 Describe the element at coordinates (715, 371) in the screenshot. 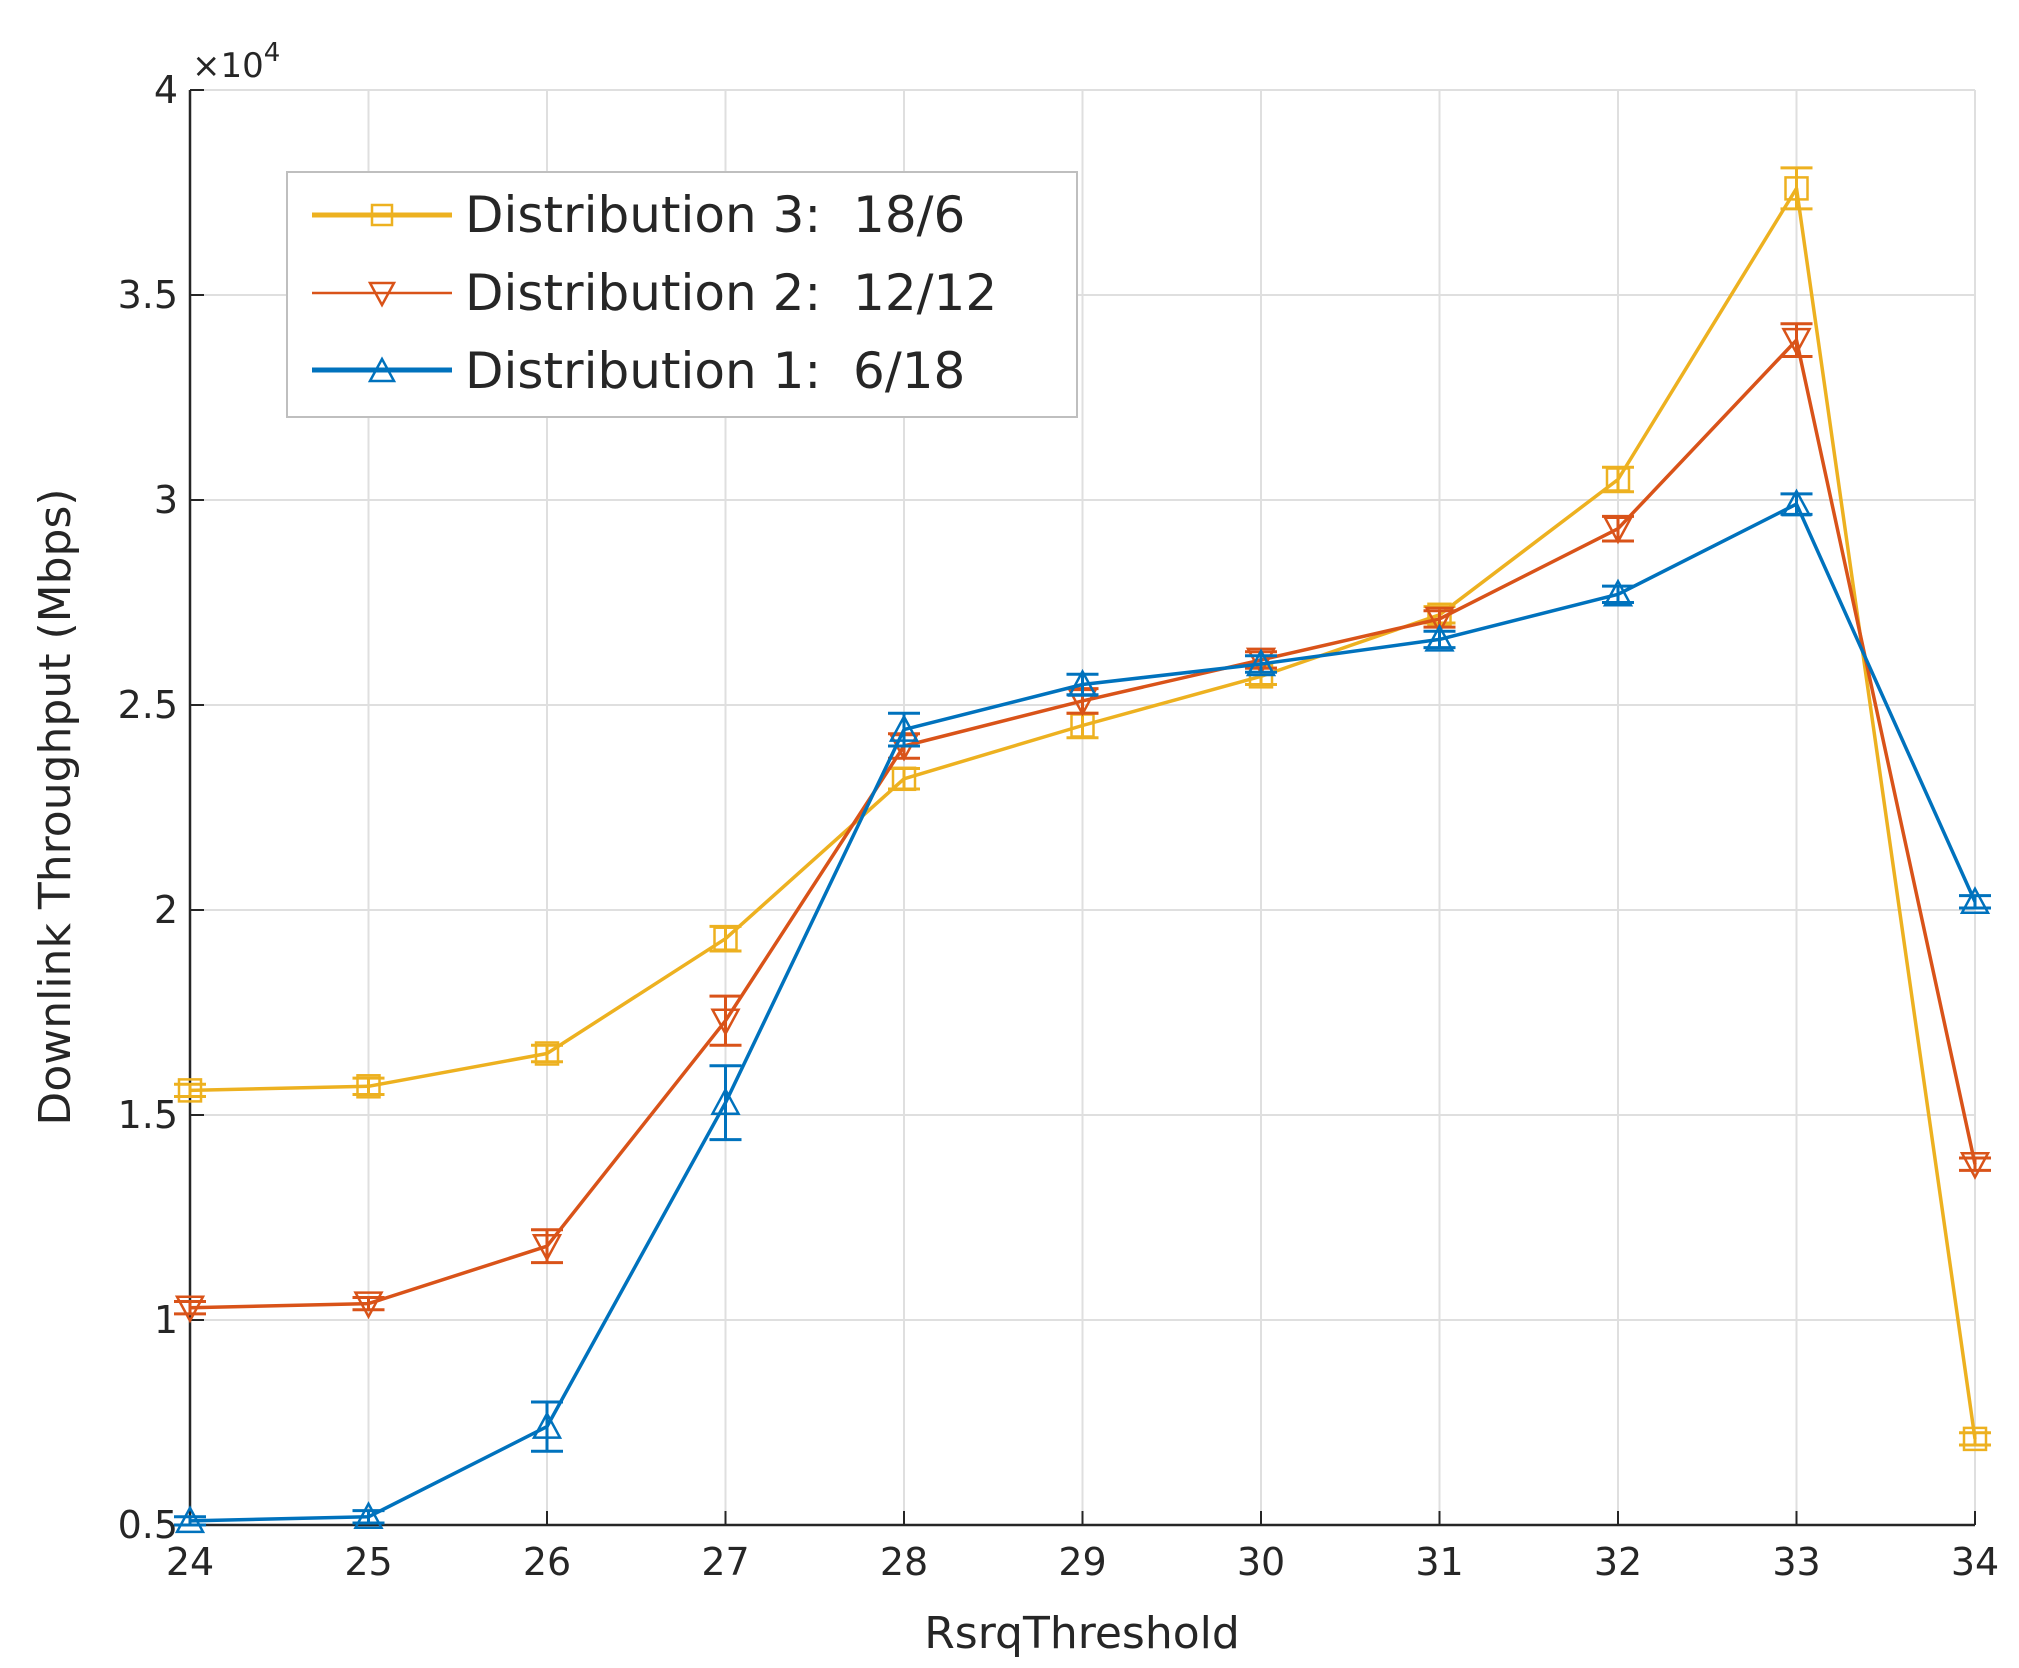

I see `legend-label-series-2: Distribution 1: 6/18` at that location.